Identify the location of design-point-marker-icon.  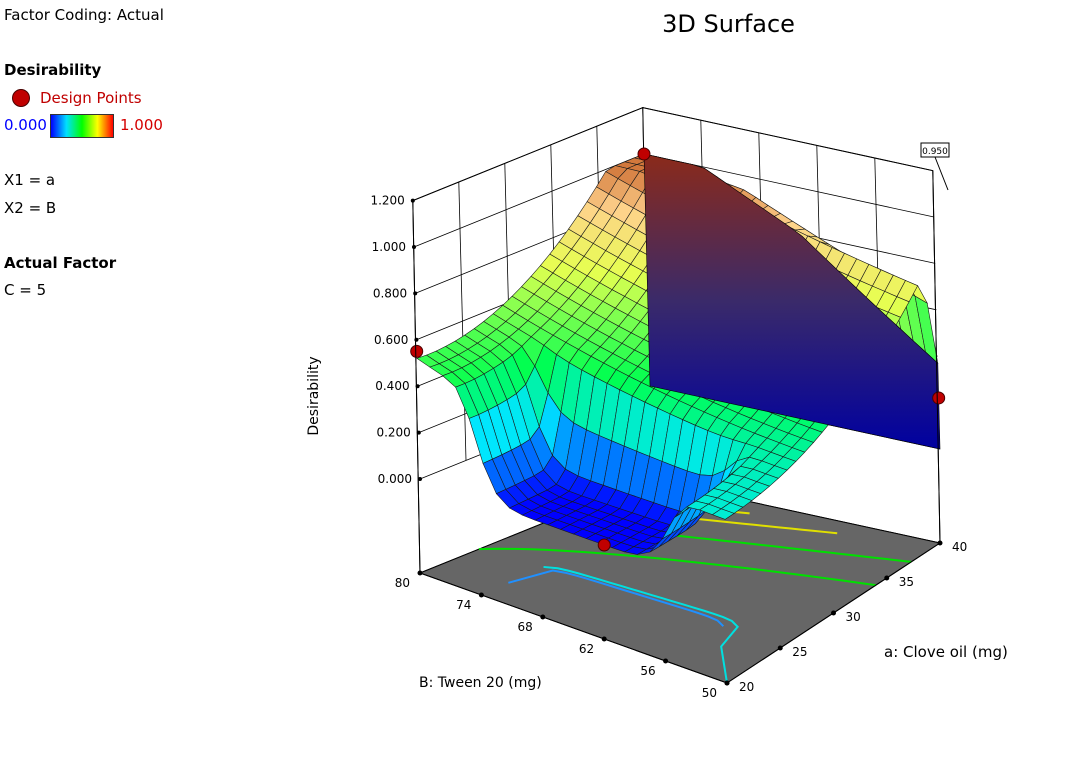
(21, 98).